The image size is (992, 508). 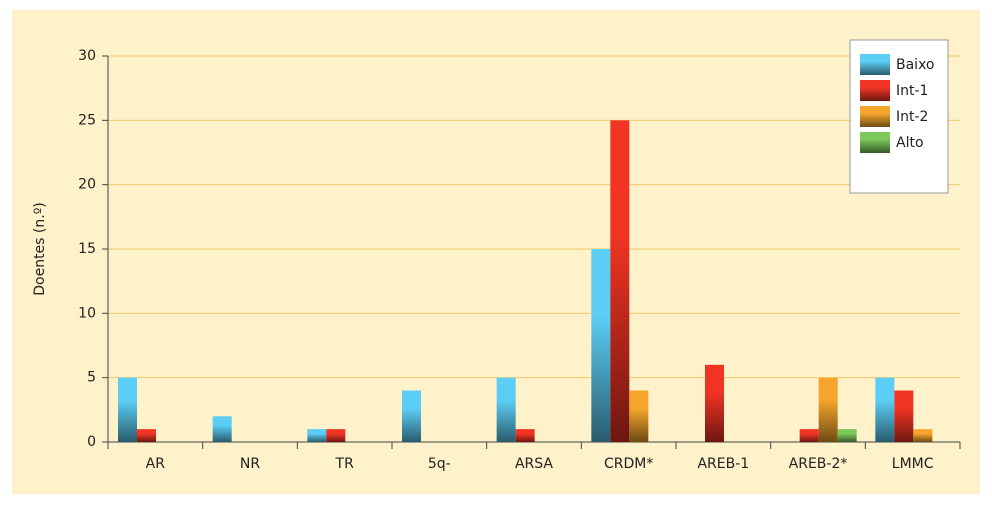 I want to click on y-tick-label: 20, so click(x=87, y=185).